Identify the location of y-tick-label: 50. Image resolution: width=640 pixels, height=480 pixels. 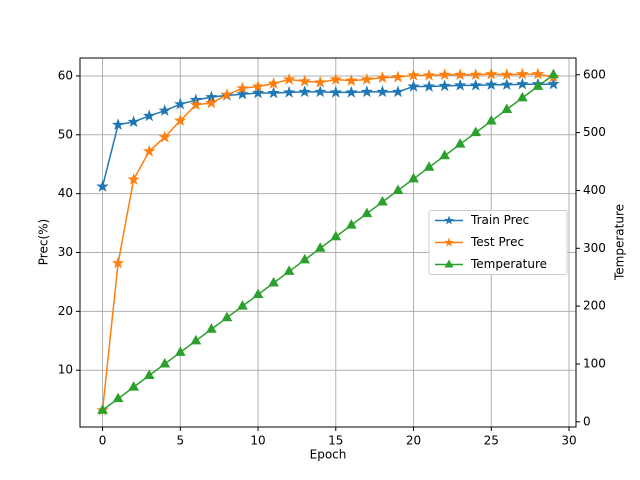
(65, 134).